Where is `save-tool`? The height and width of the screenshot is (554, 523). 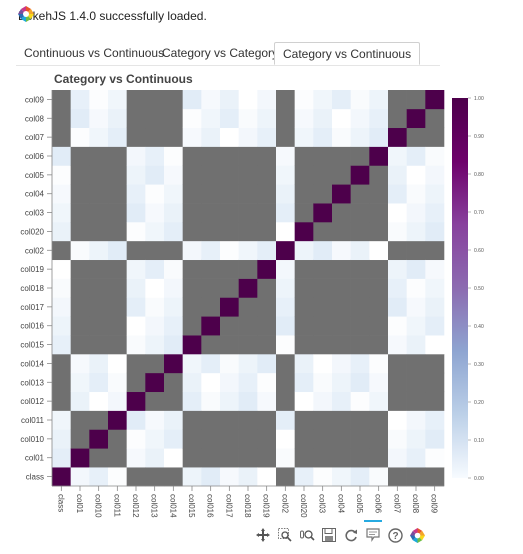 save-tool is located at coordinates (329, 535).